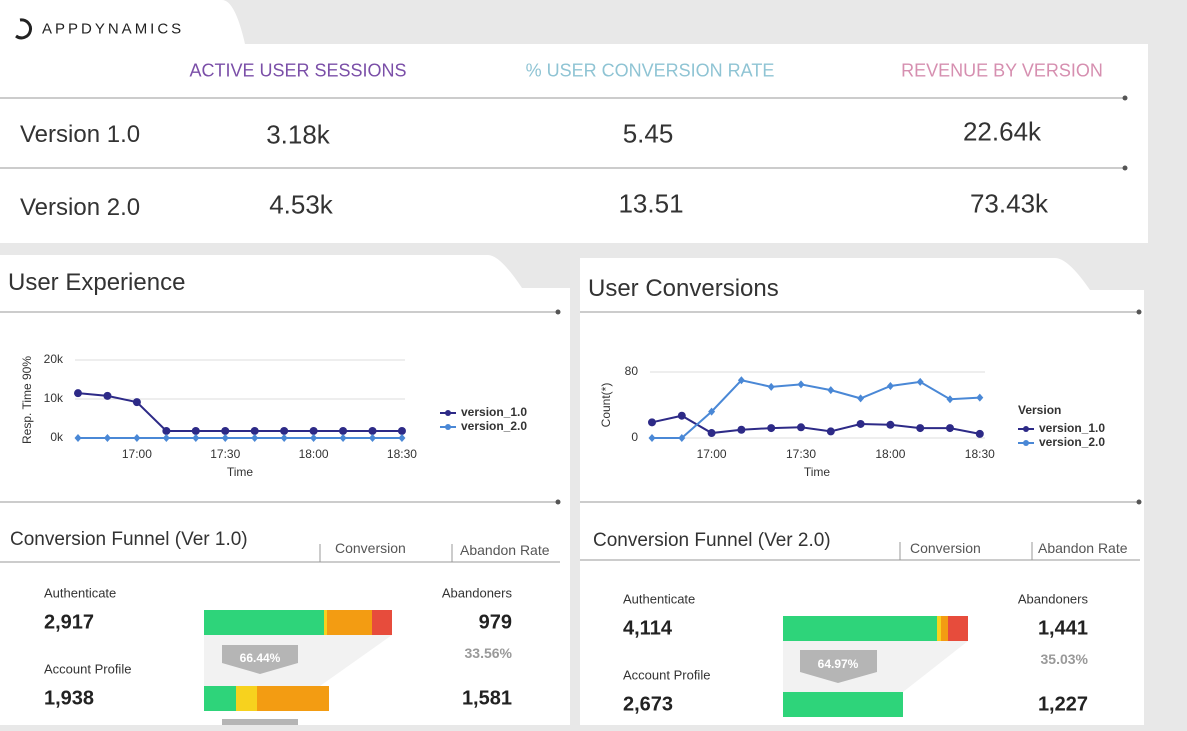 Image resolution: width=1187 pixels, height=731 pixels. Describe the element at coordinates (488, 653) in the screenshot. I see `abandon-pct: 33.56%` at that location.